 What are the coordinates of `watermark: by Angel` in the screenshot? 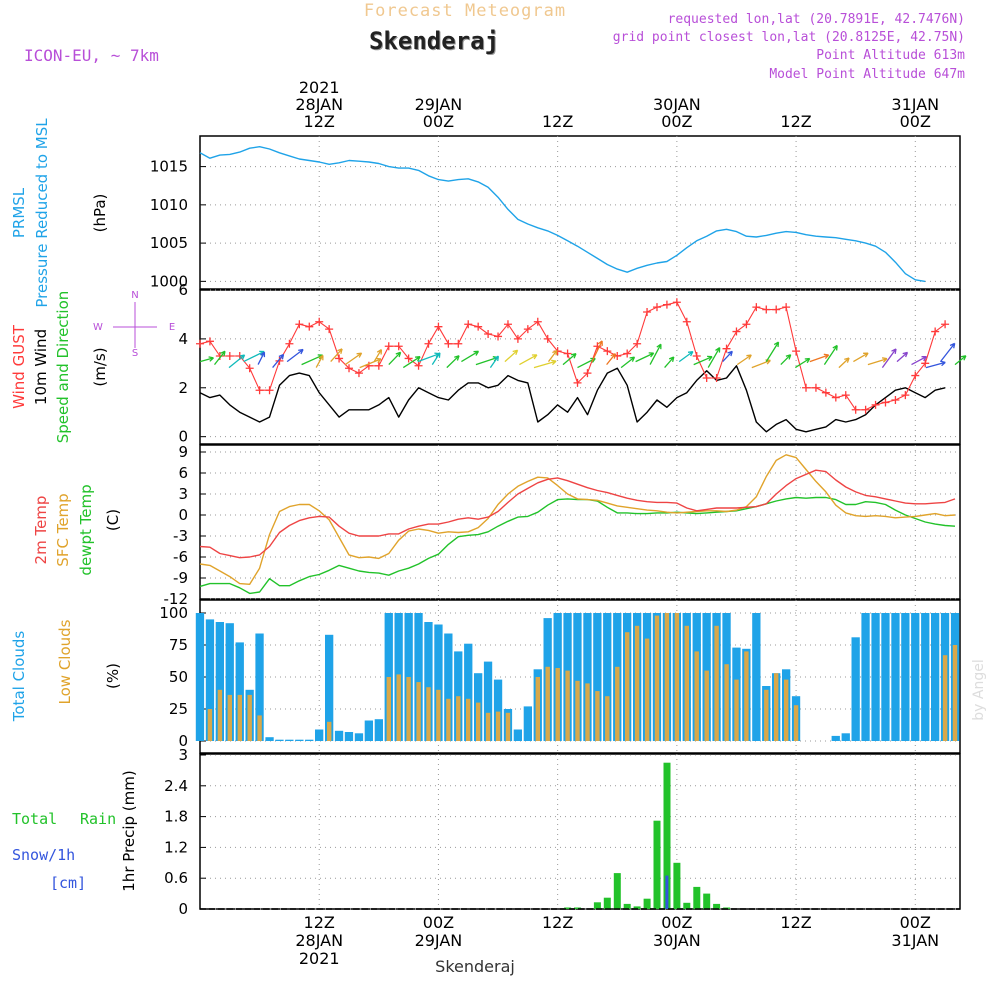 It's located at (979, 689).